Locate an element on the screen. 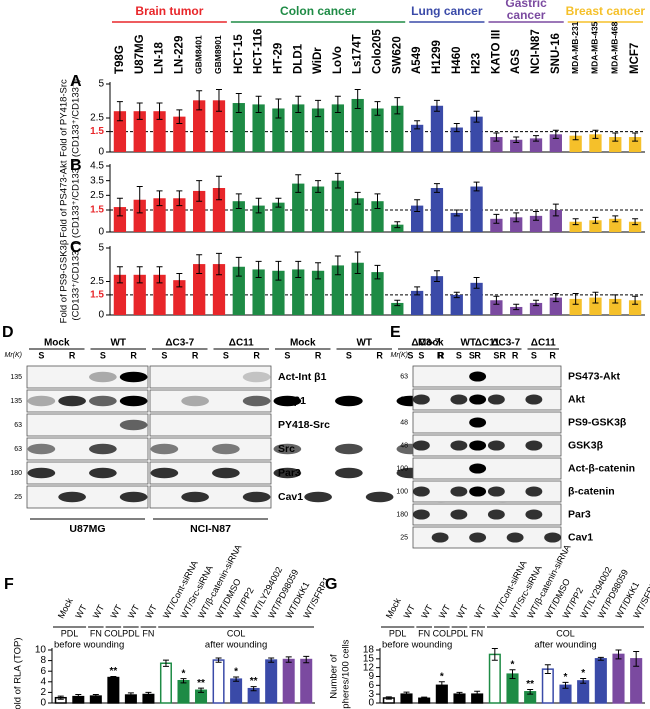 The image size is (650, 709). panel-letter: A is located at coordinates (76, 81).